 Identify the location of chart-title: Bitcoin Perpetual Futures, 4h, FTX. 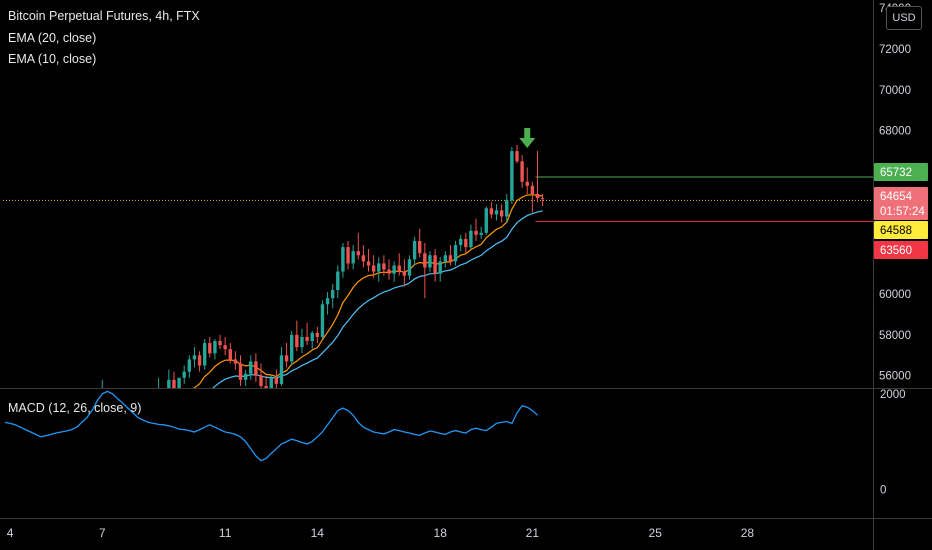
(104, 16).